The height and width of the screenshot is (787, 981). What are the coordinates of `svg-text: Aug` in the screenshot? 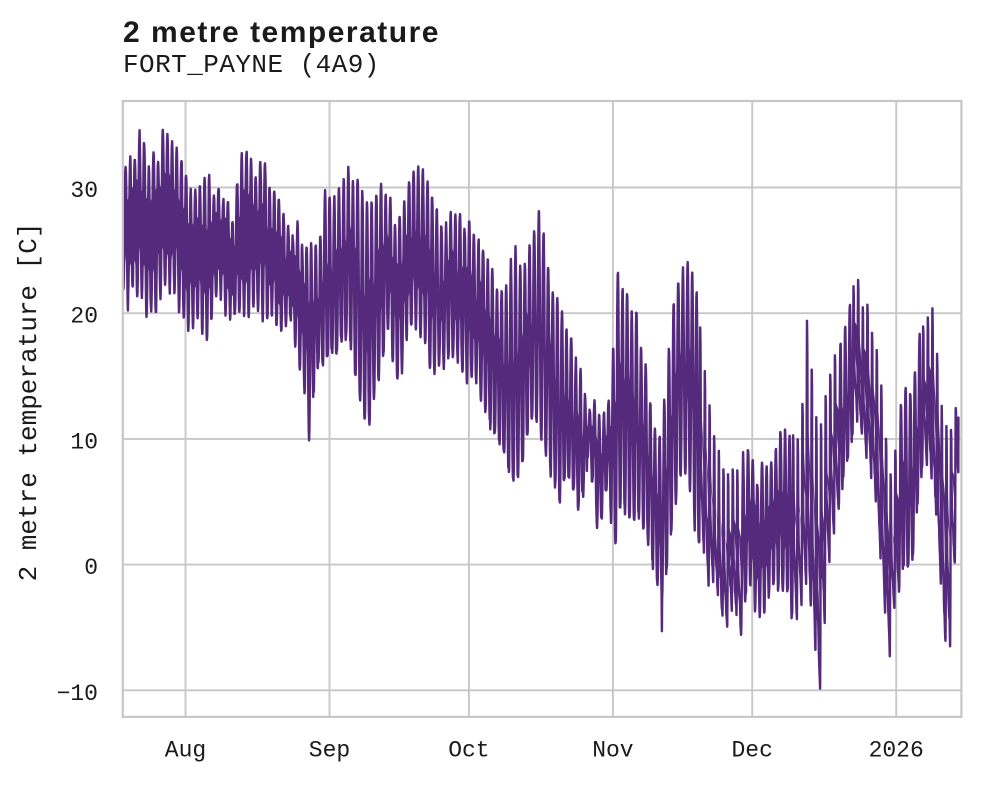 It's located at (185, 751).